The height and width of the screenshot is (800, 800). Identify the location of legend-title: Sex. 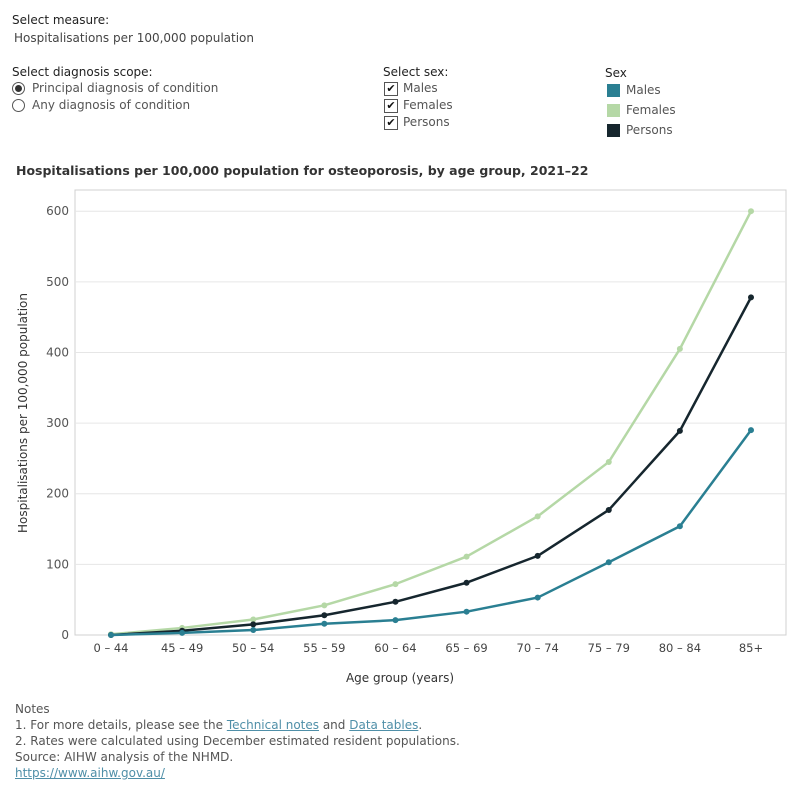
(616, 73).